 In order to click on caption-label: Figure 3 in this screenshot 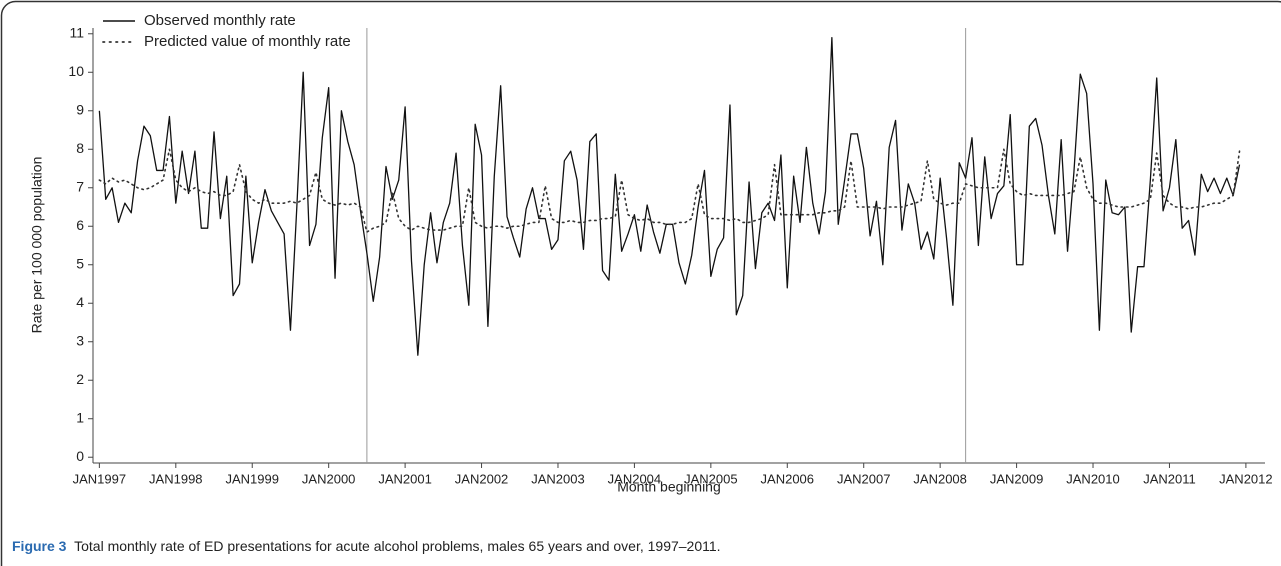, I will do `click(39, 546)`.